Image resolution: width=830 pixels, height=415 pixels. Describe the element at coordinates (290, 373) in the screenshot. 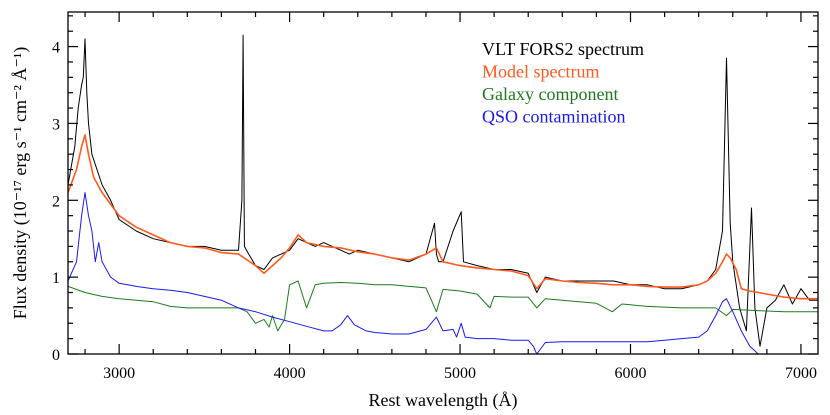

I see `x-tick-label: 4000` at that location.